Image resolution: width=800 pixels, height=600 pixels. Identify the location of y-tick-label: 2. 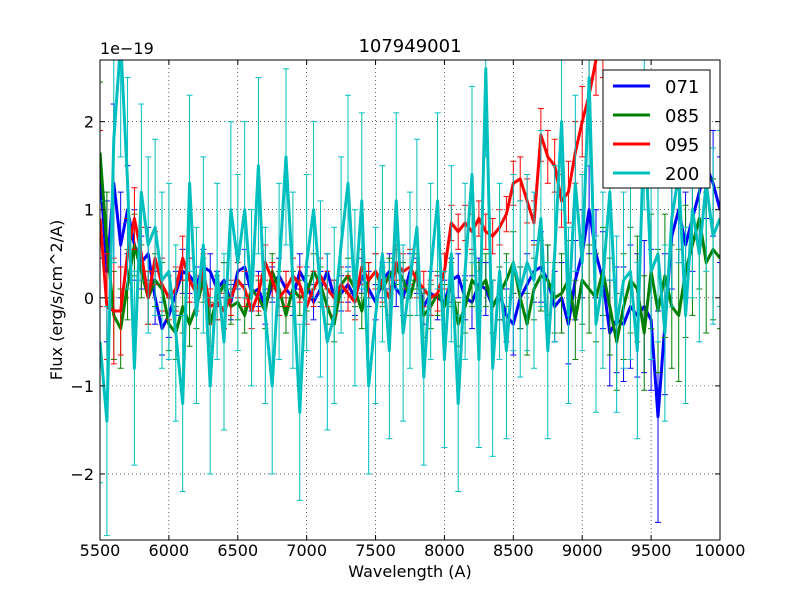
(89, 122).